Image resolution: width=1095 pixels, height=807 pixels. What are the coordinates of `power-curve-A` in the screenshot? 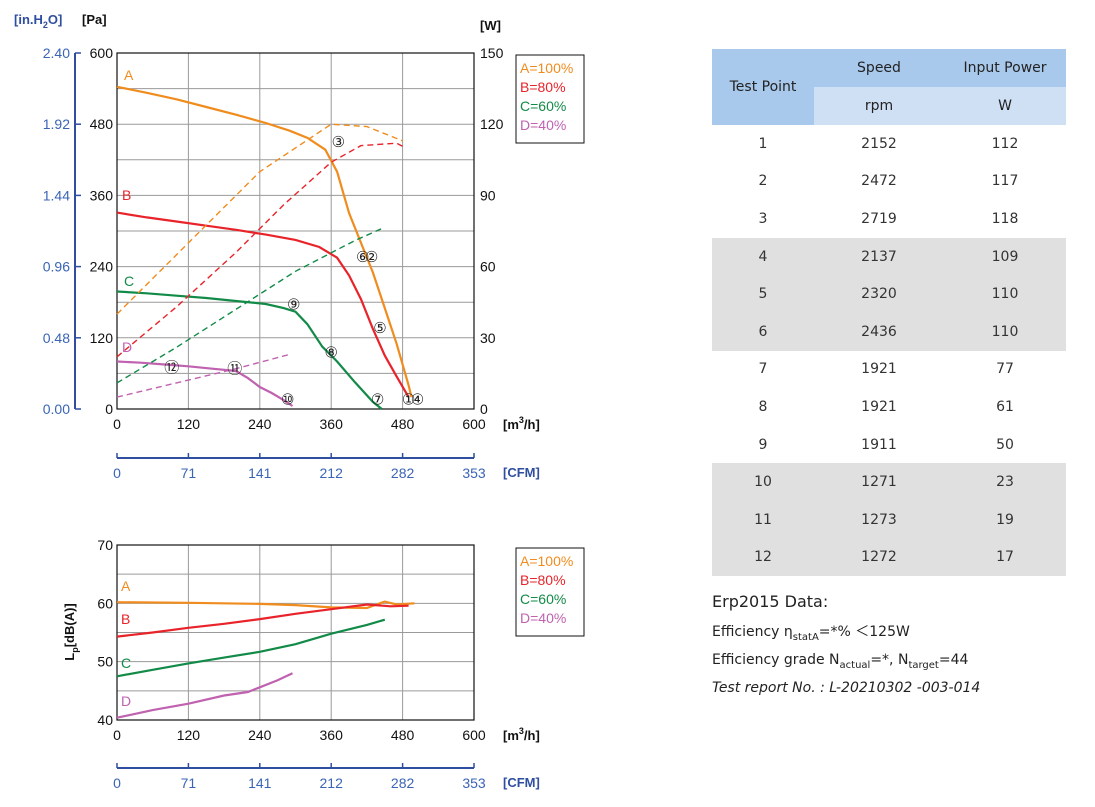 It's located at (259, 219).